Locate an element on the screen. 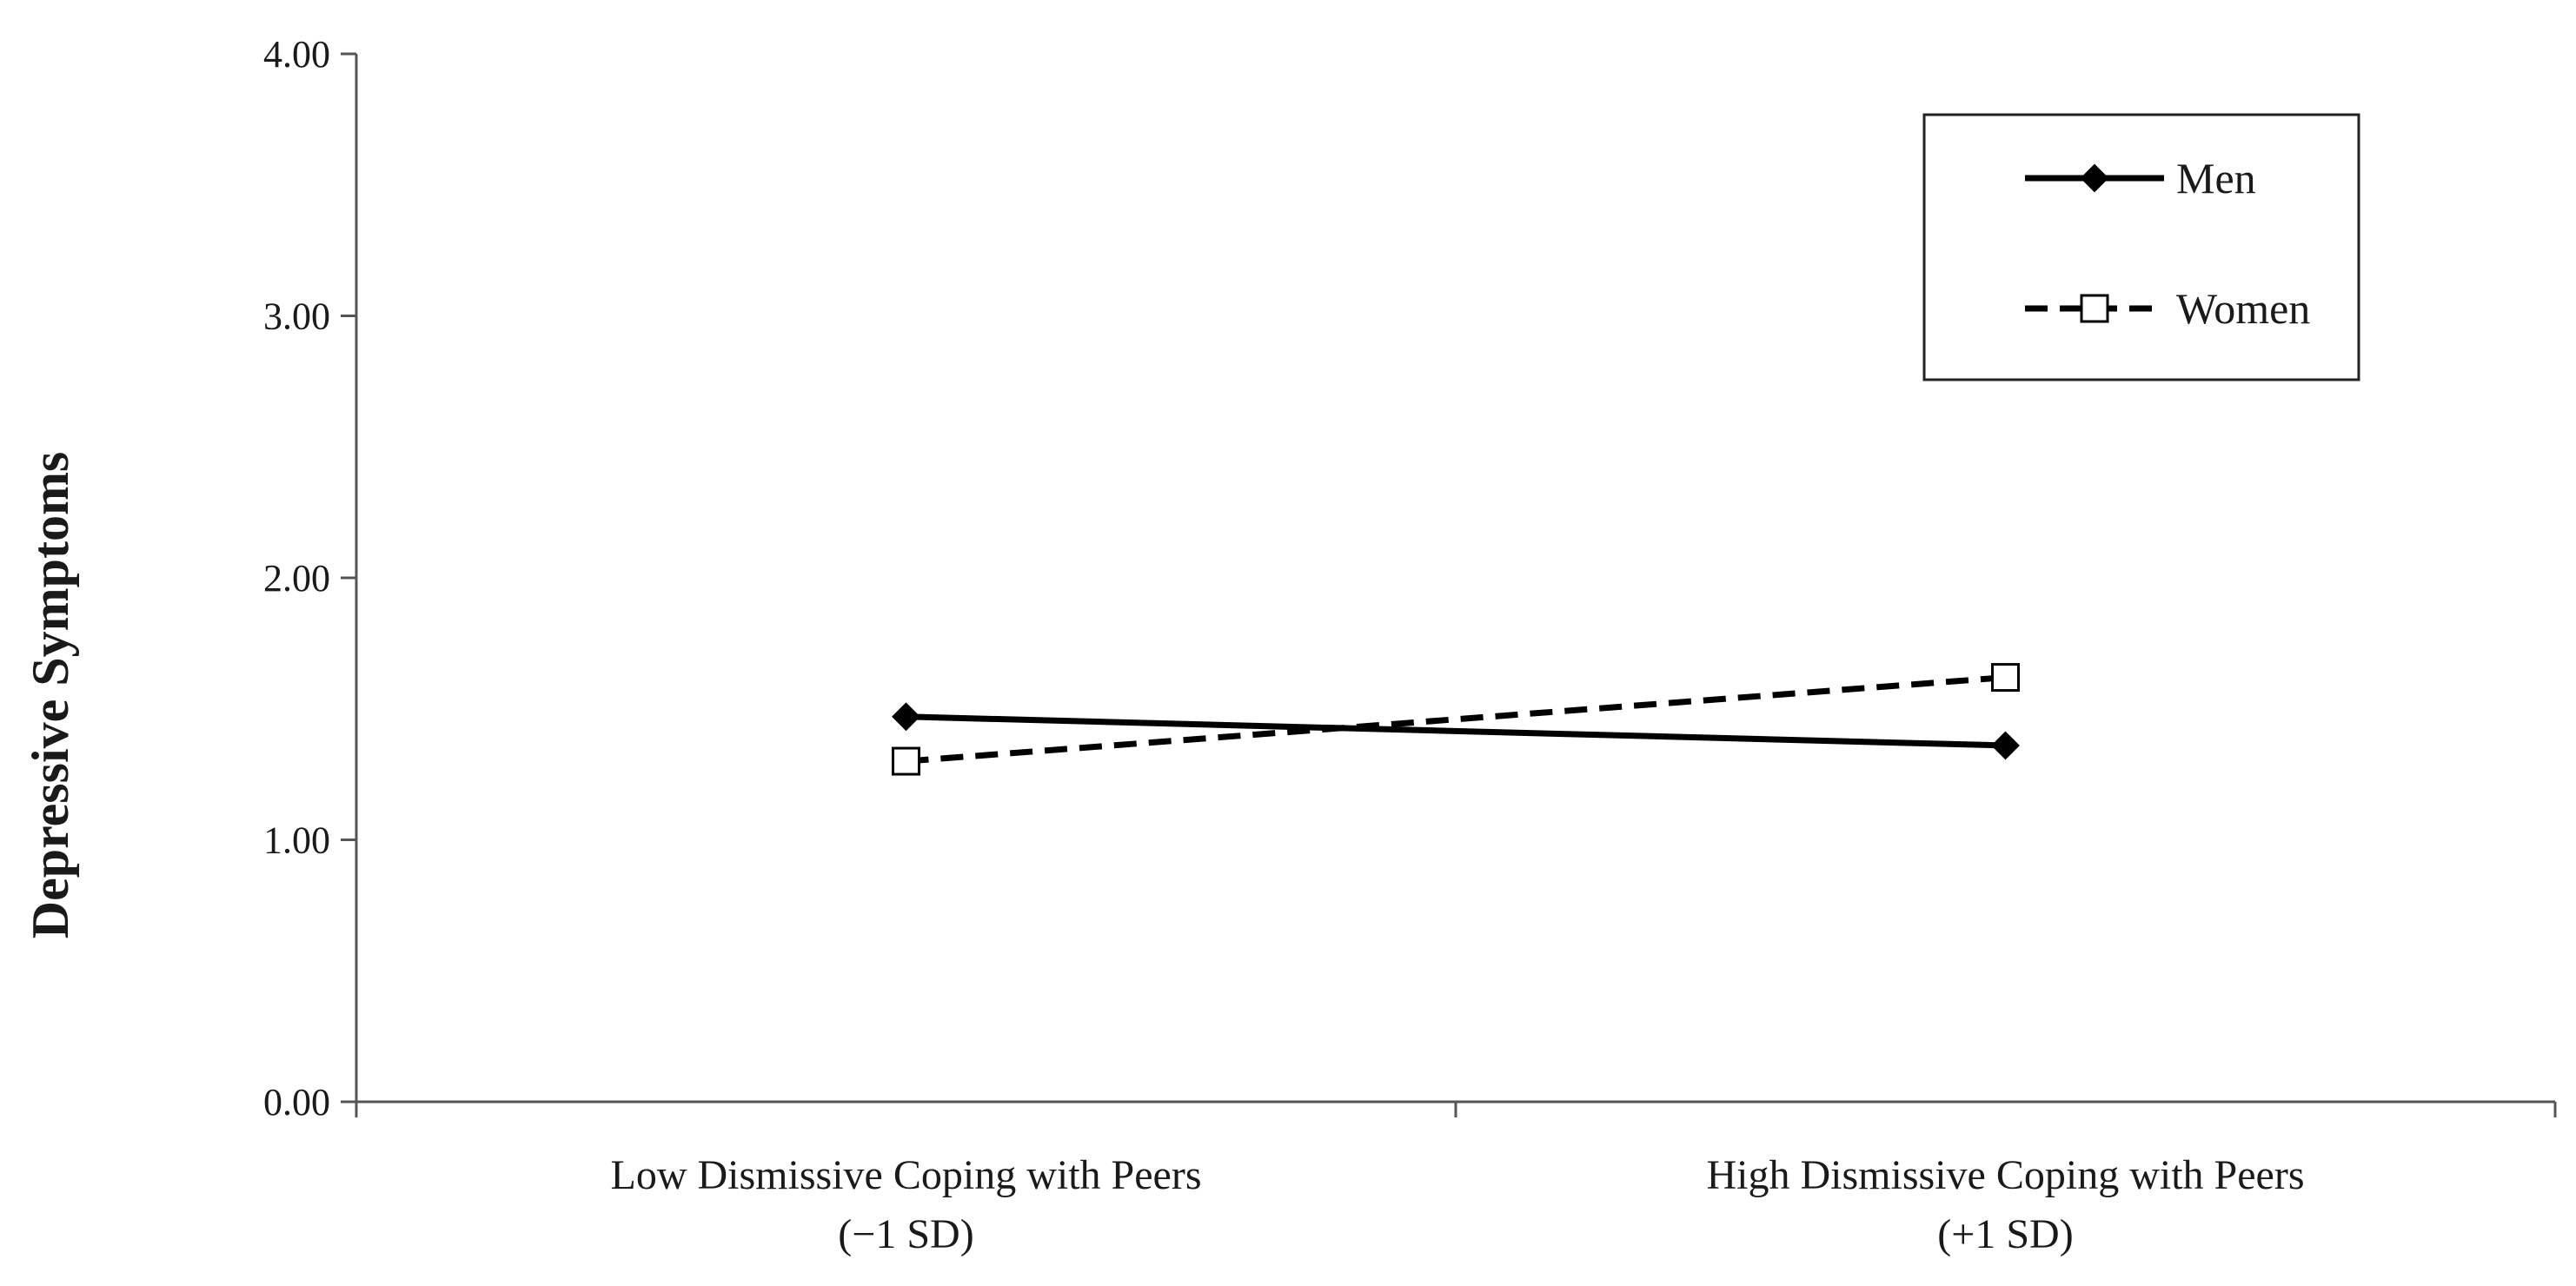 The width and height of the screenshot is (2576, 1286). x-category-sublabel: (+1 SD) is located at coordinates (2005, 1234).